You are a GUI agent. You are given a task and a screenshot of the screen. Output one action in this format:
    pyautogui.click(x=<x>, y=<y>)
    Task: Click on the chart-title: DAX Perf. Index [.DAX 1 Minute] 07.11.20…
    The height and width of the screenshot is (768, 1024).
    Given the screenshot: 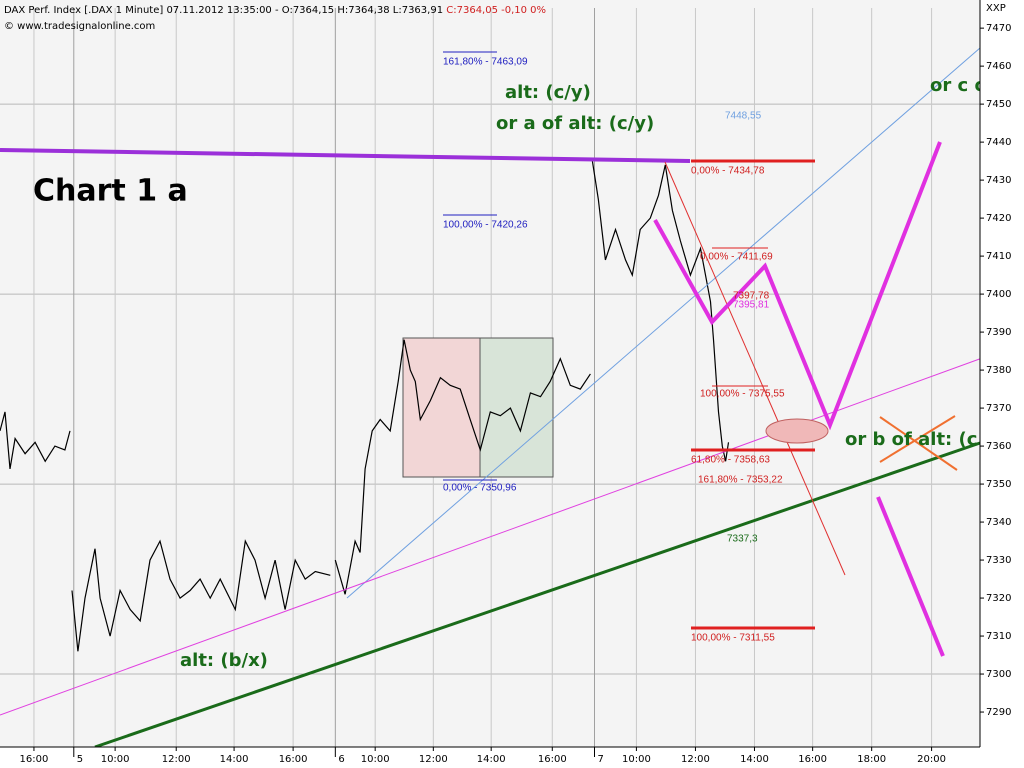 What is the action you would take?
    pyautogui.click(x=275, y=10)
    